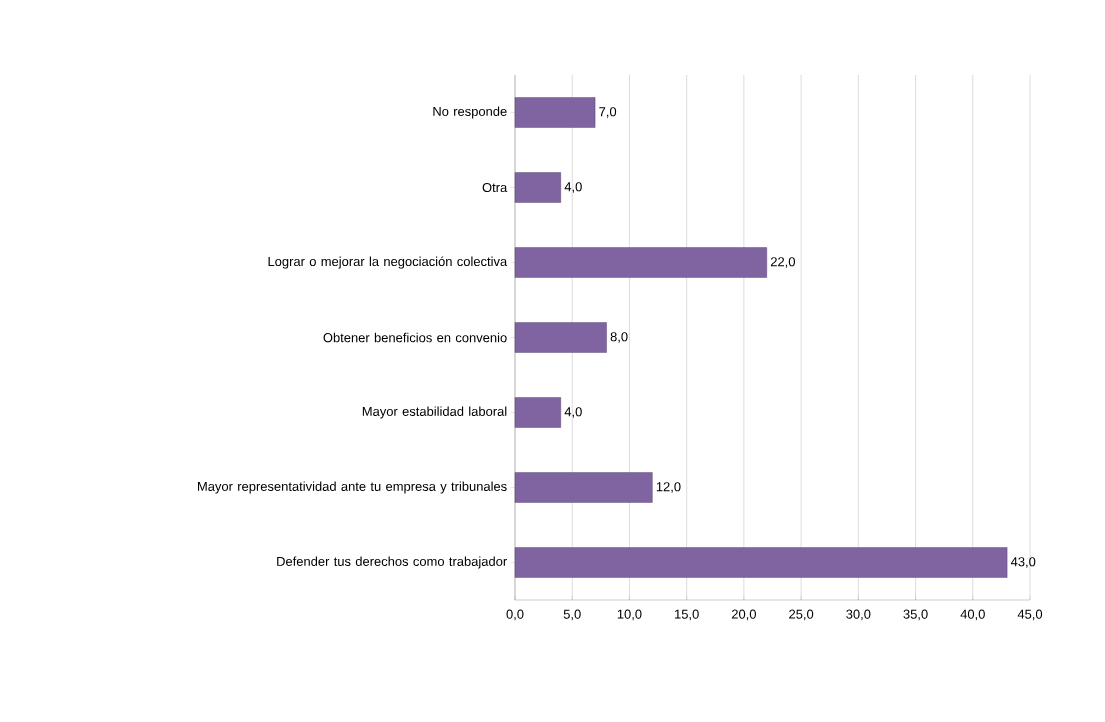  I want to click on y-tick-label: Otra, so click(495, 187).